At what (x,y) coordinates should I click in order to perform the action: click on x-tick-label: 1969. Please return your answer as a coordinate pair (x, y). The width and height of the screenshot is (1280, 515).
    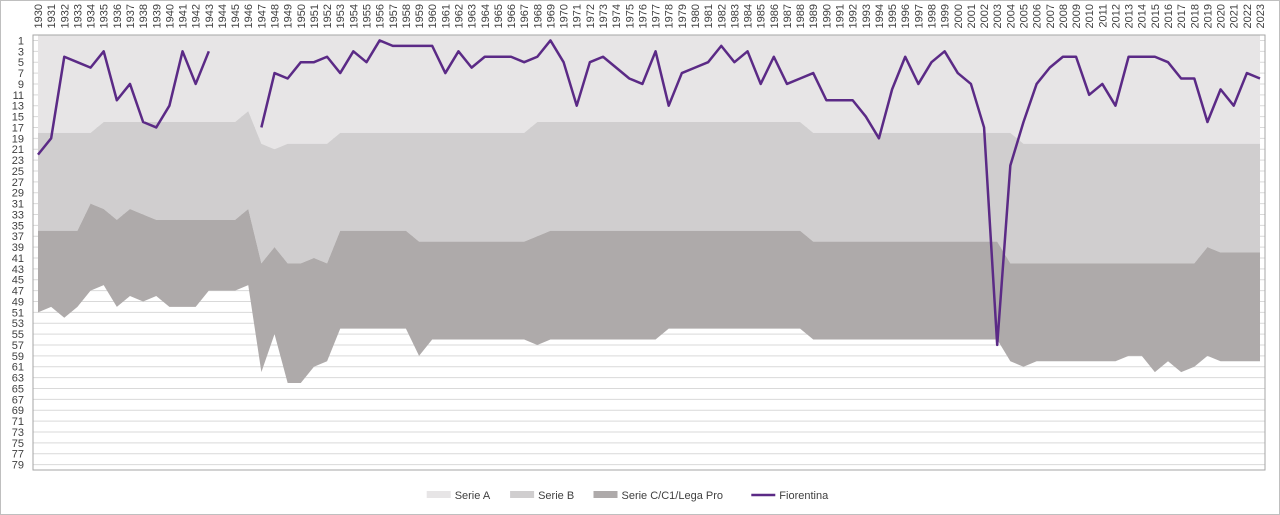
    Looking at the image, I should click on (551, 16).